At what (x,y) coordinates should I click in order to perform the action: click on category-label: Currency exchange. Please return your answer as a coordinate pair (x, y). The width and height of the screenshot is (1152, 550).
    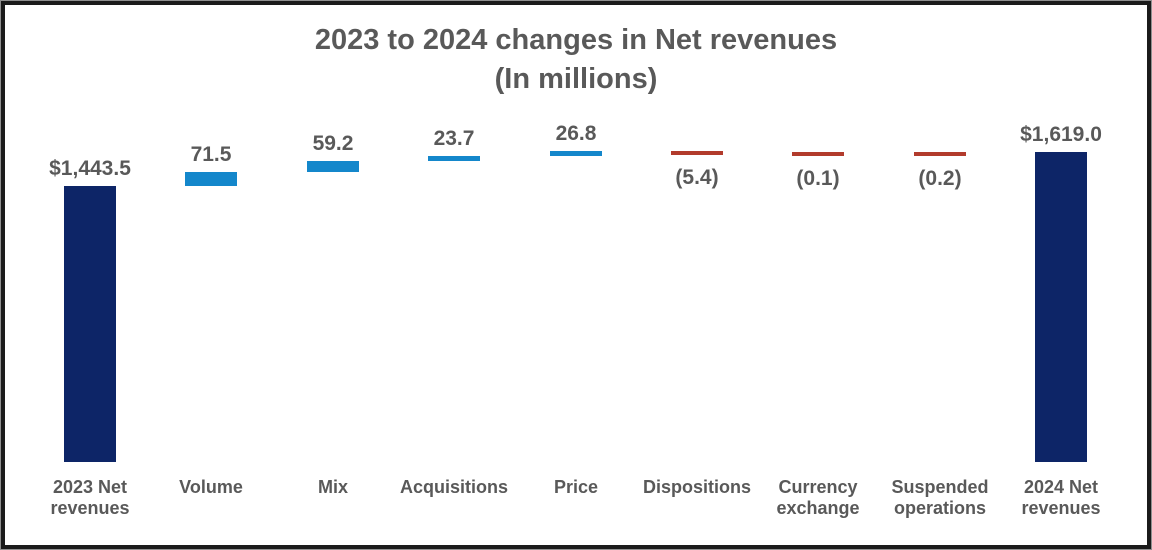
    Looking at the image, I should click on (818, 497).